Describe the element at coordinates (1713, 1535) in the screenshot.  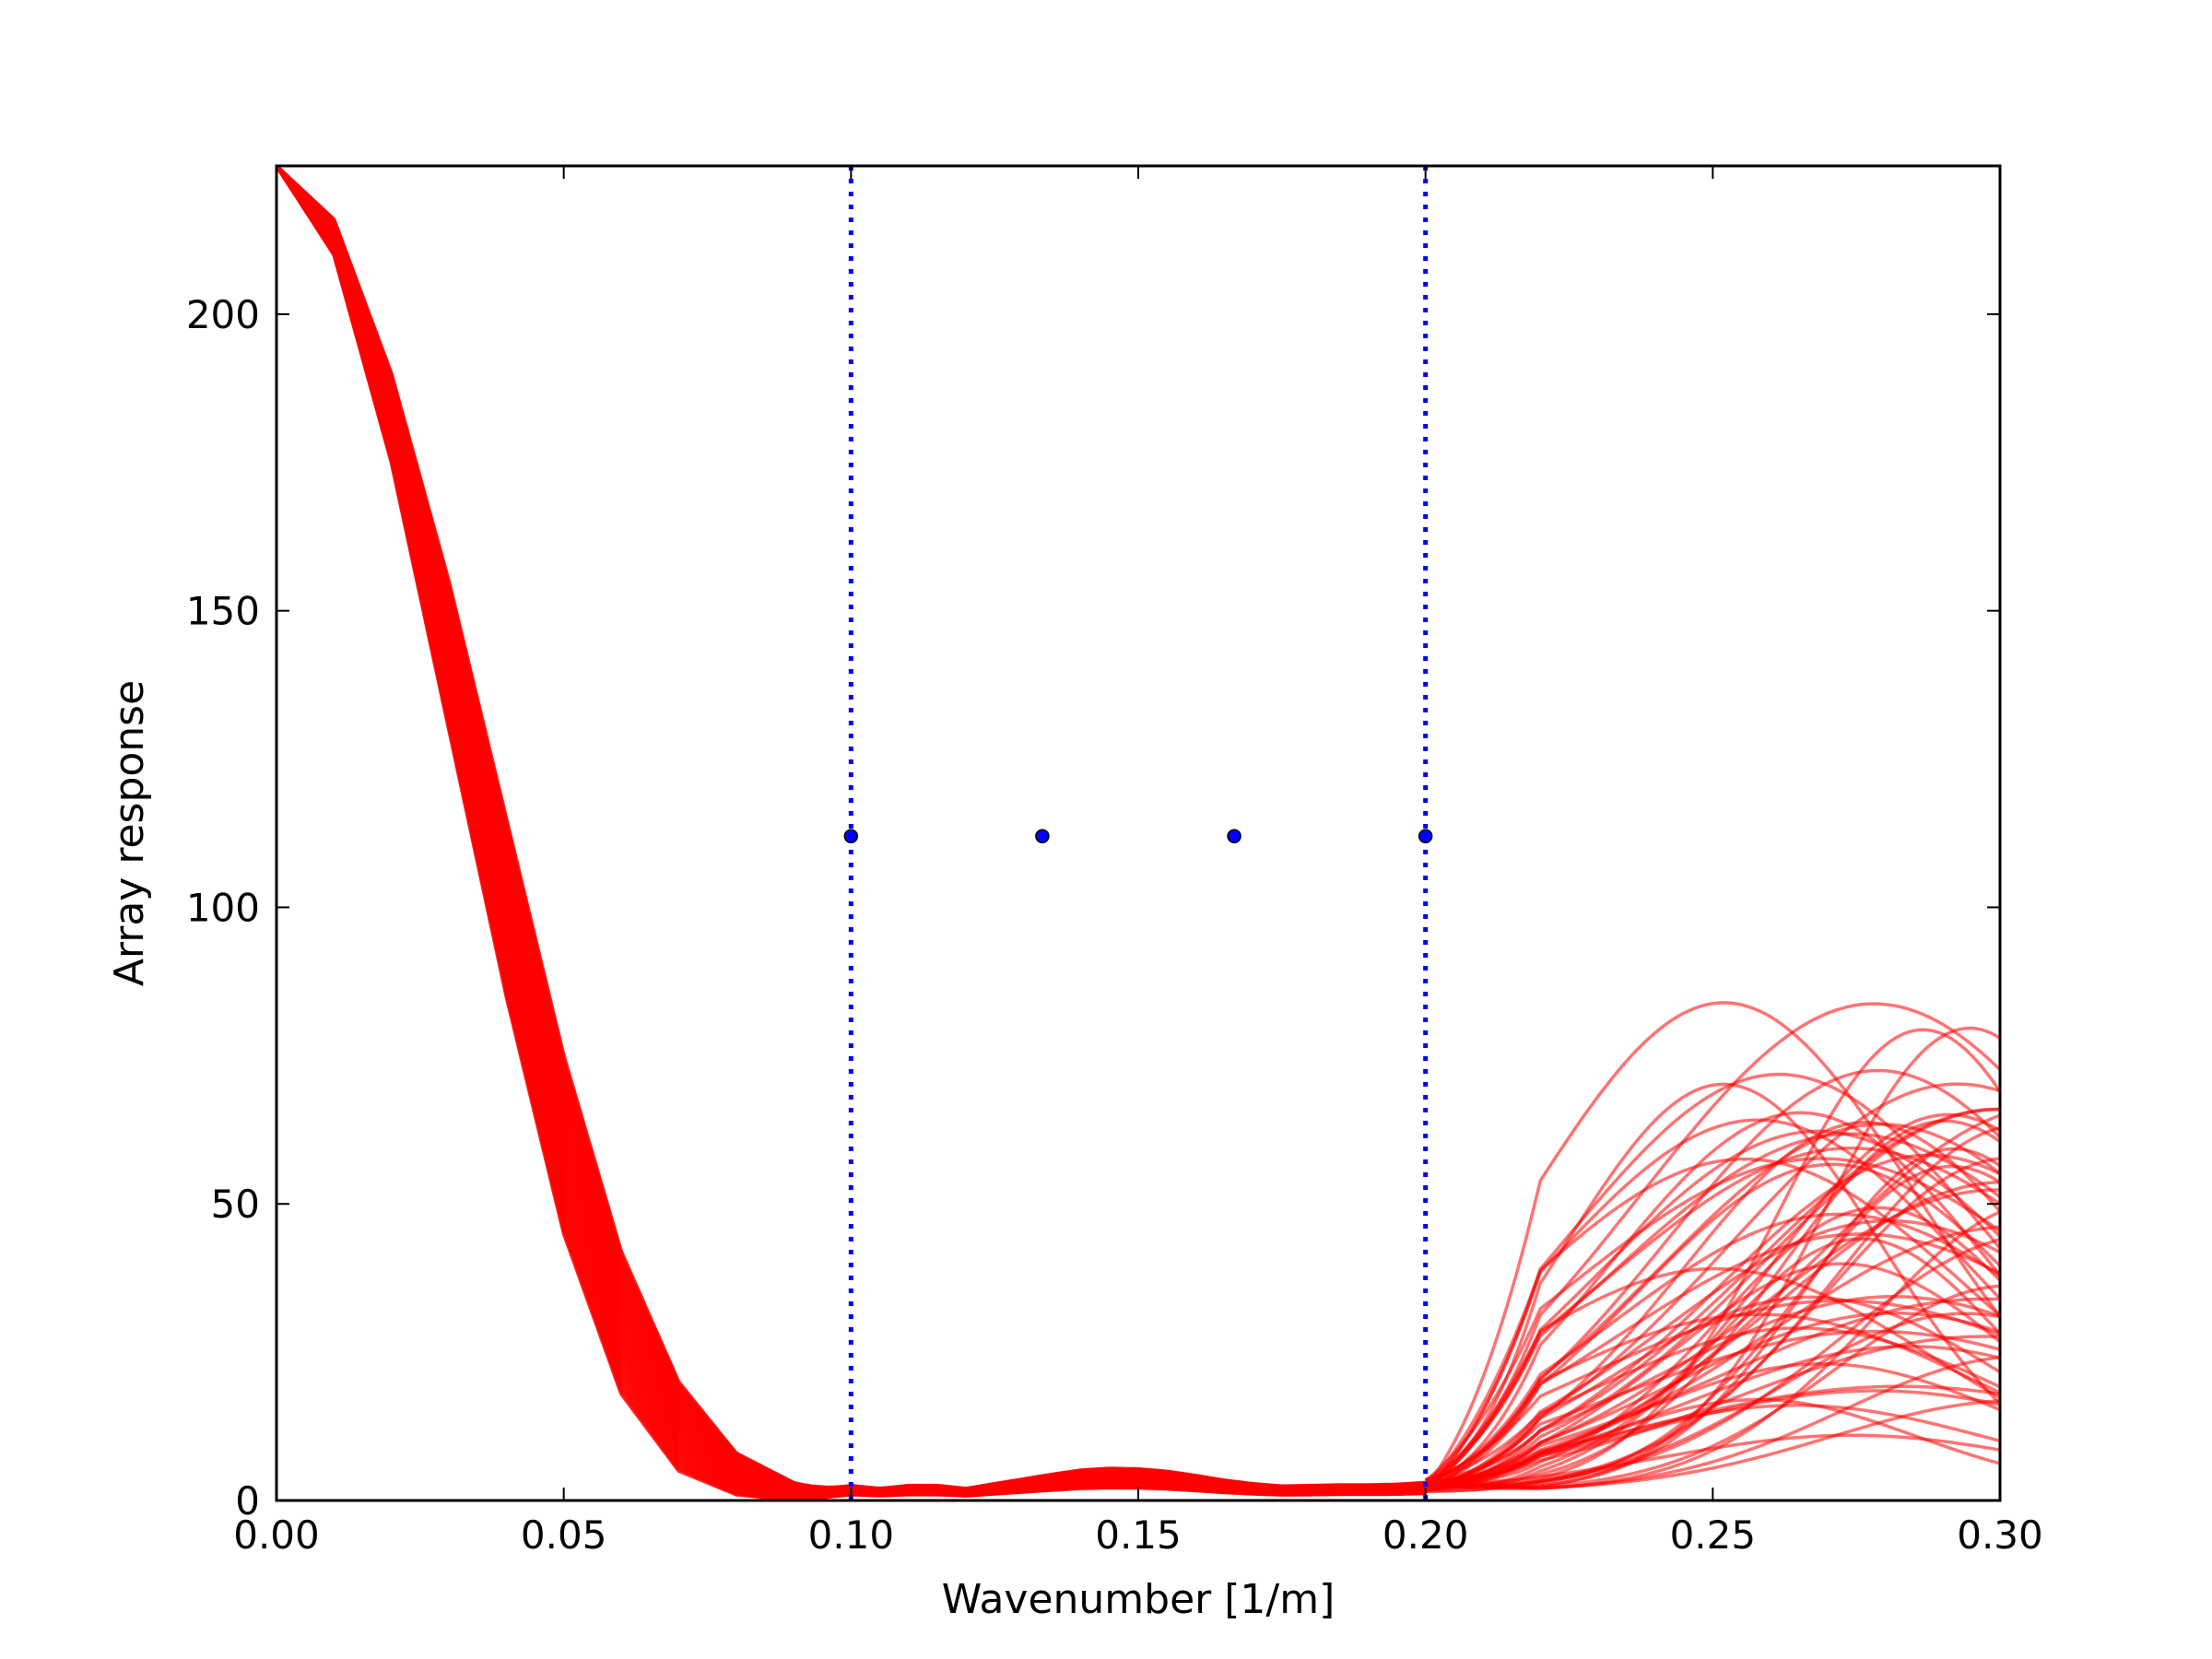
I see `x-tick-label: 0.25` at that location.